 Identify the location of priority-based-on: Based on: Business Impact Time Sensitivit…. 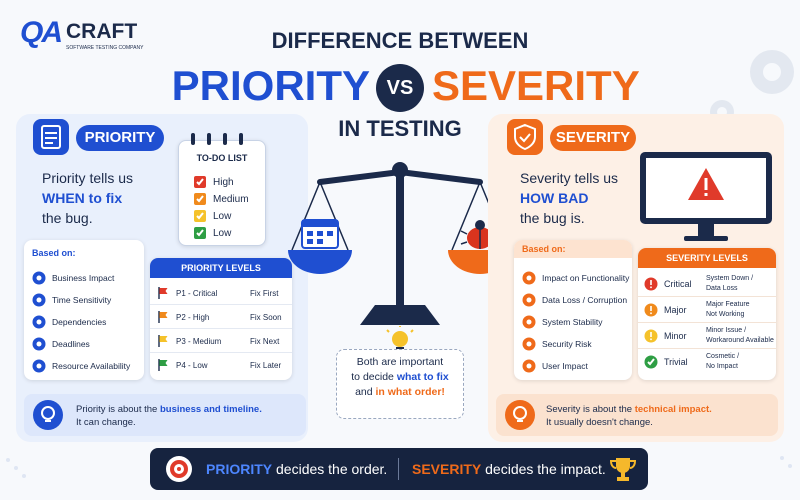
(84, 310).